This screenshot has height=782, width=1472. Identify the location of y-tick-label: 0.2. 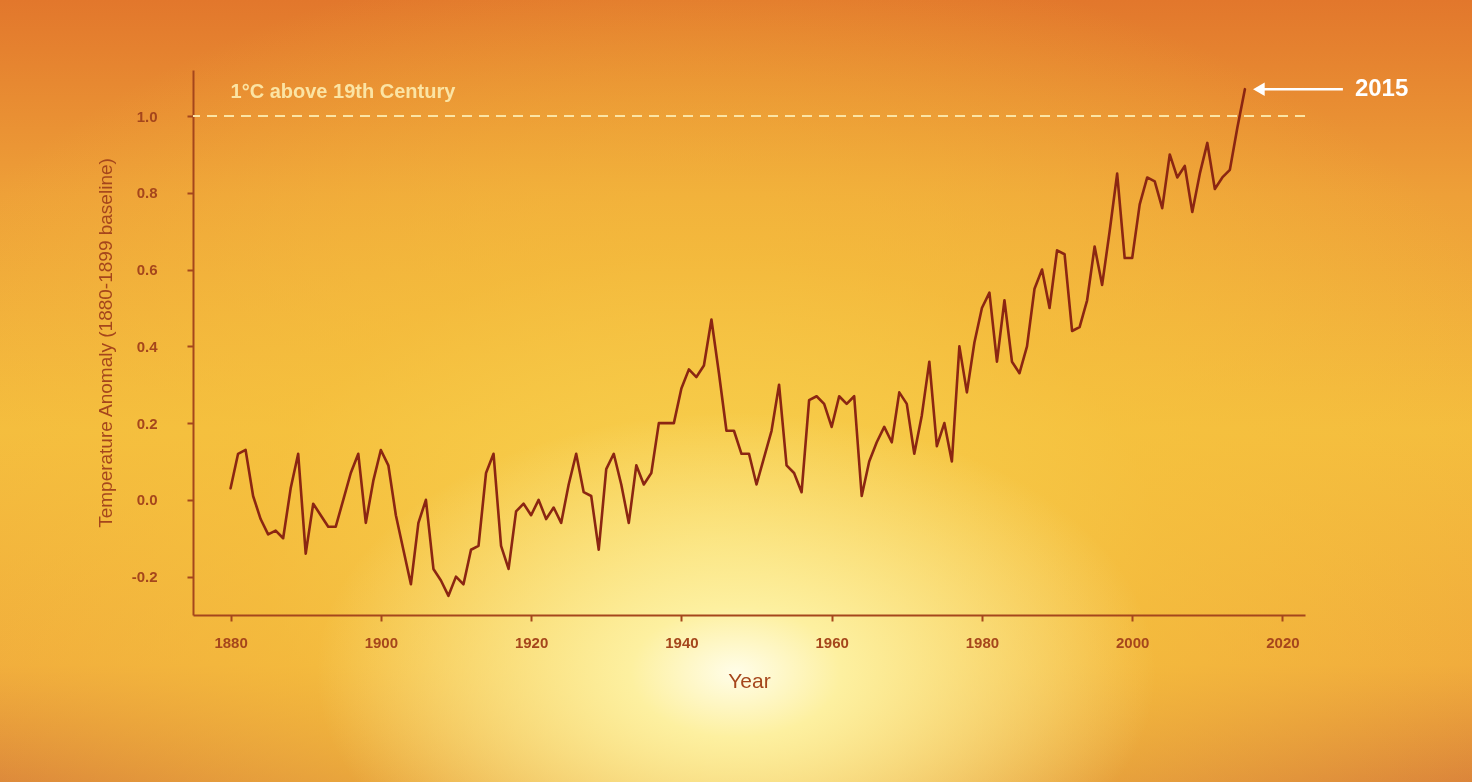
(147, 423).